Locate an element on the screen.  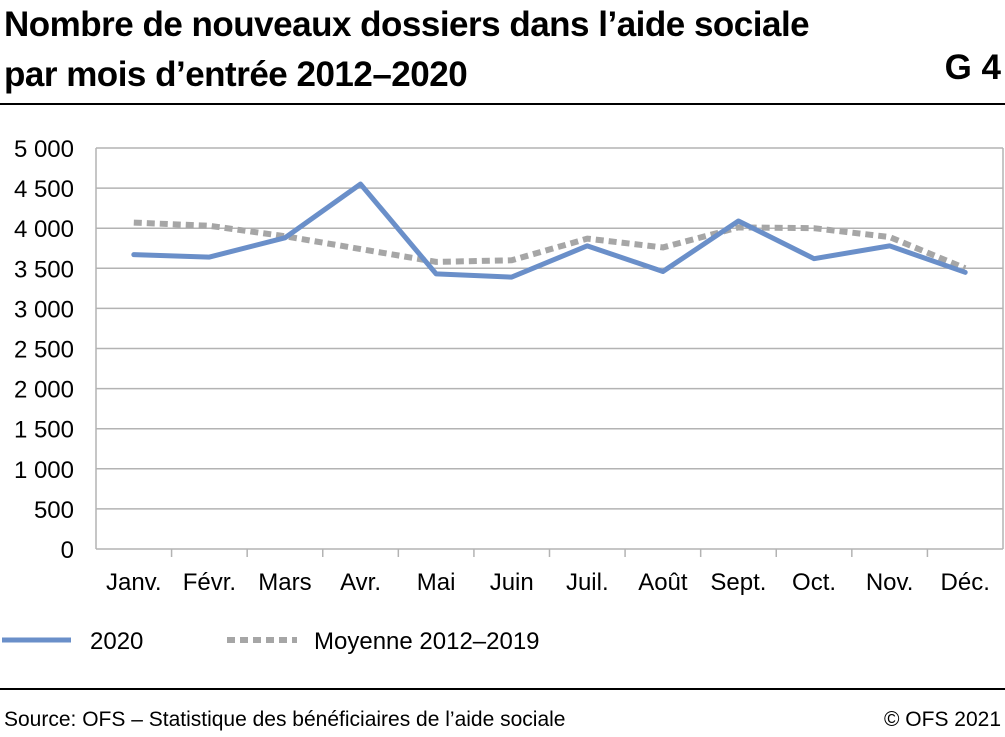
y-tick-label: 3 000 is located at coordinates (44, 309).